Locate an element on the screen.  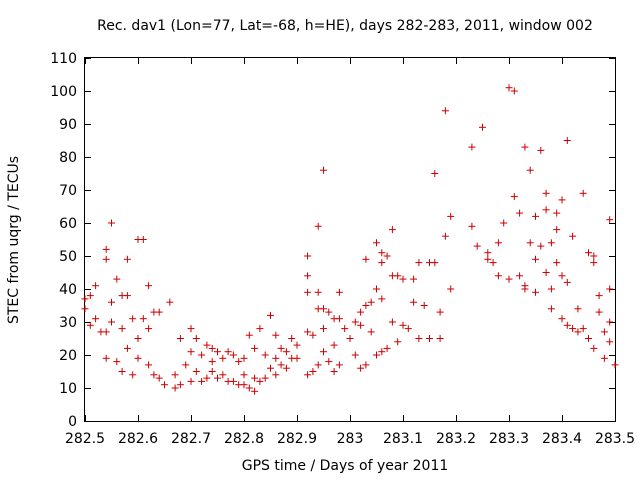
x-tick-label: 283.2 is located at coordinates (456, 439).